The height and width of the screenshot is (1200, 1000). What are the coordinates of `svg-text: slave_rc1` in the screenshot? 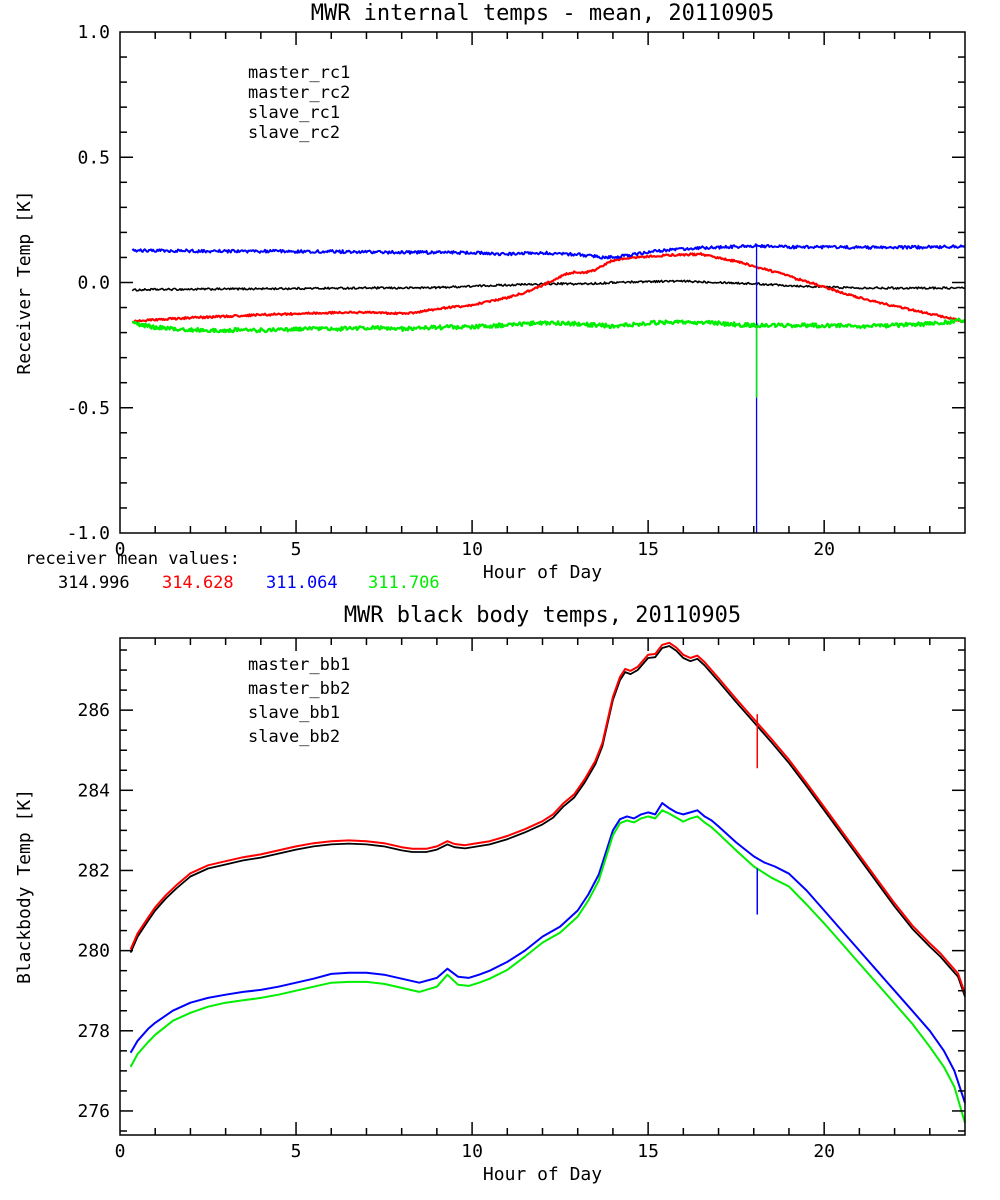 It's located at (294, 113).